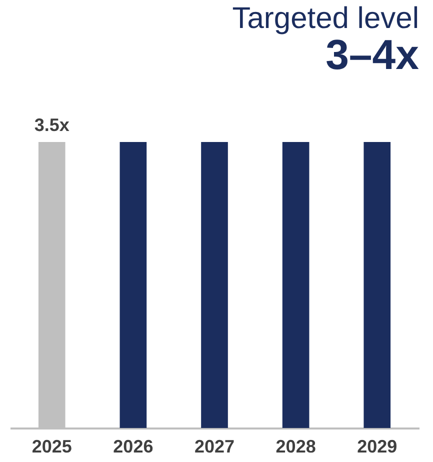 The image size is (433, 462). What do you see at coordinates (133, 446) in the screenshot?
I see `x-tick-label: 2026` at bounding box center [133, 446].